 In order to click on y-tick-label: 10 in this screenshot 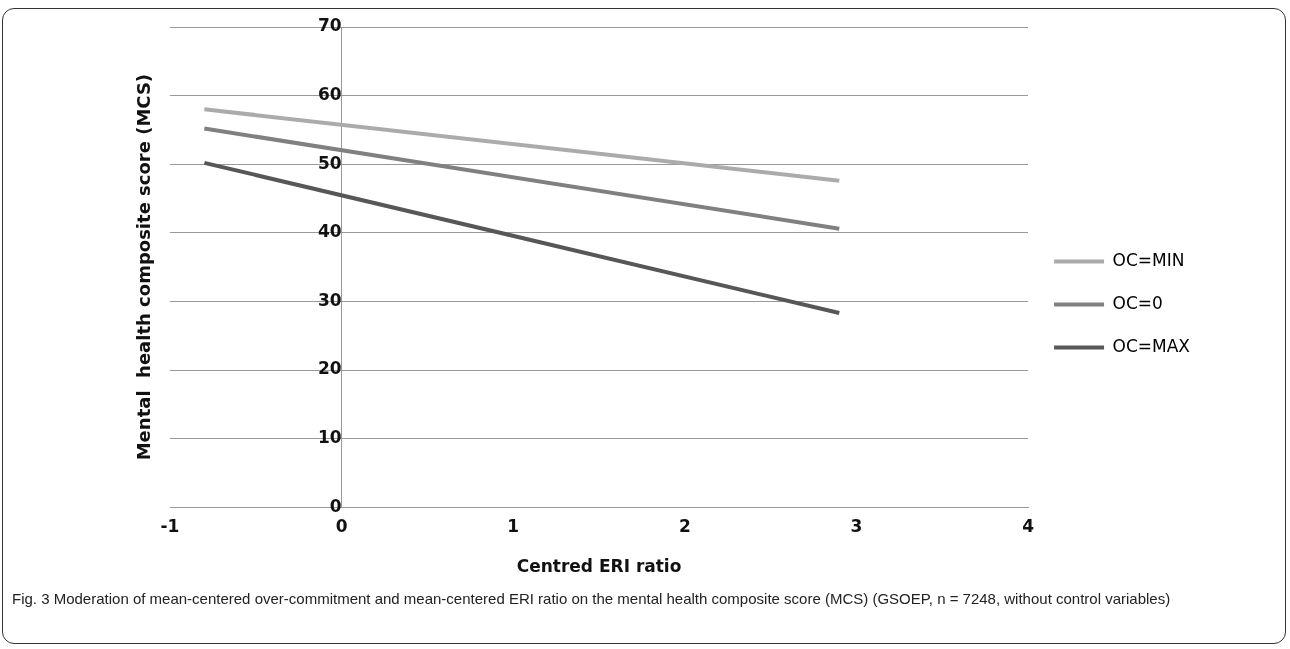, I will do `click(329, 437)`.